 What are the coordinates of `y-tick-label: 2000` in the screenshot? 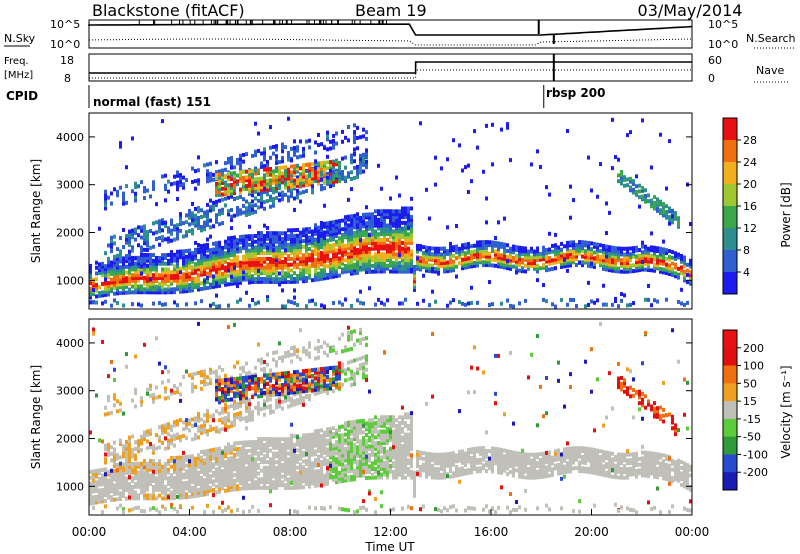 It's located at (70, 233).